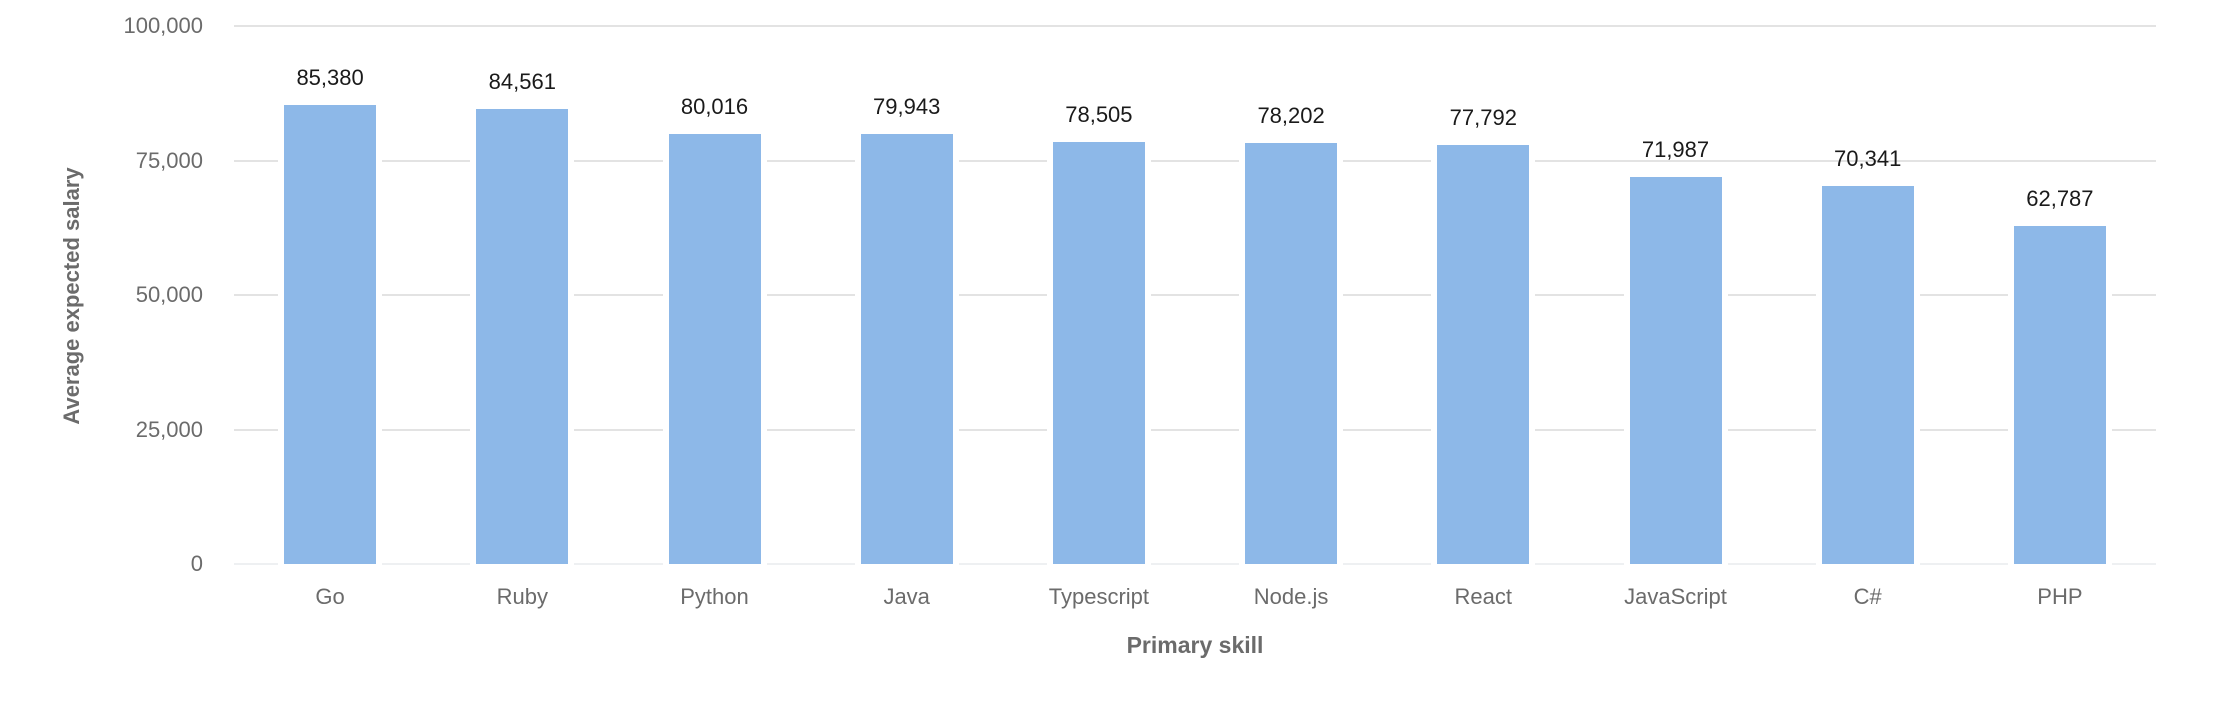 The width and height of the screenshot is (2220, 712). What do you see at coordinates (1099, 596) in the screenshot?
I see `x-tick-label: Typescript` at bounding box center [1099, 596].